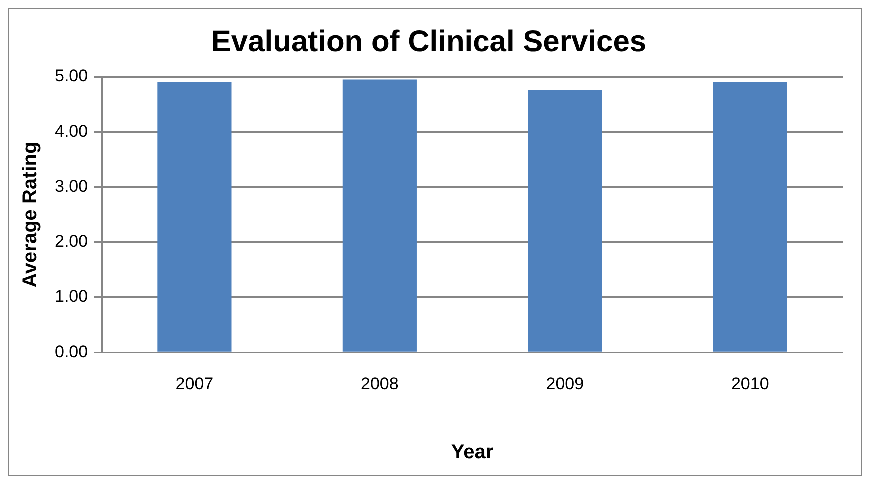  Describe the element at coordinates (429, 41) in the screenshot. I see `chart-title: Evaluation of Clinical Services` at that location.